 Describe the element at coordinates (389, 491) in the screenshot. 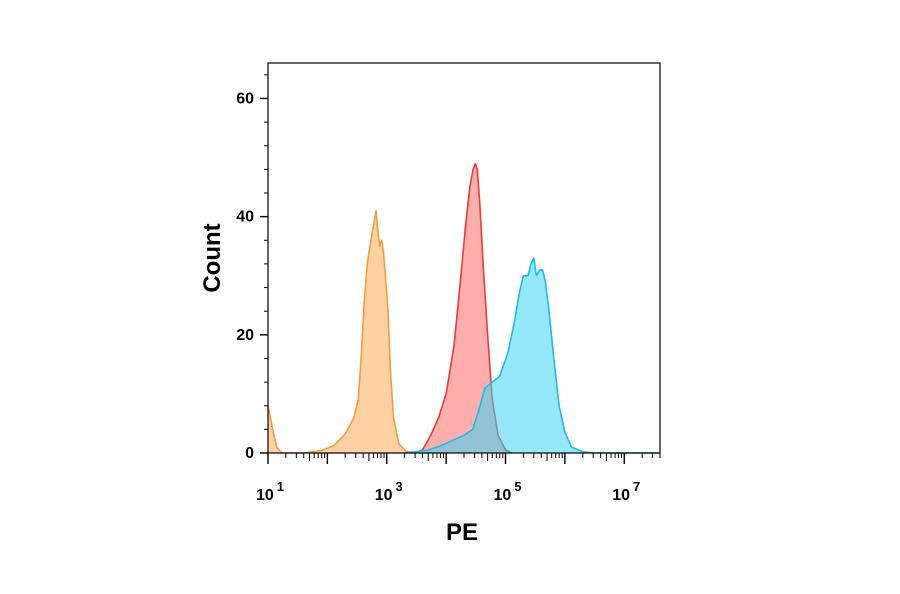

I see `x-tick-label: 10³` at that location.